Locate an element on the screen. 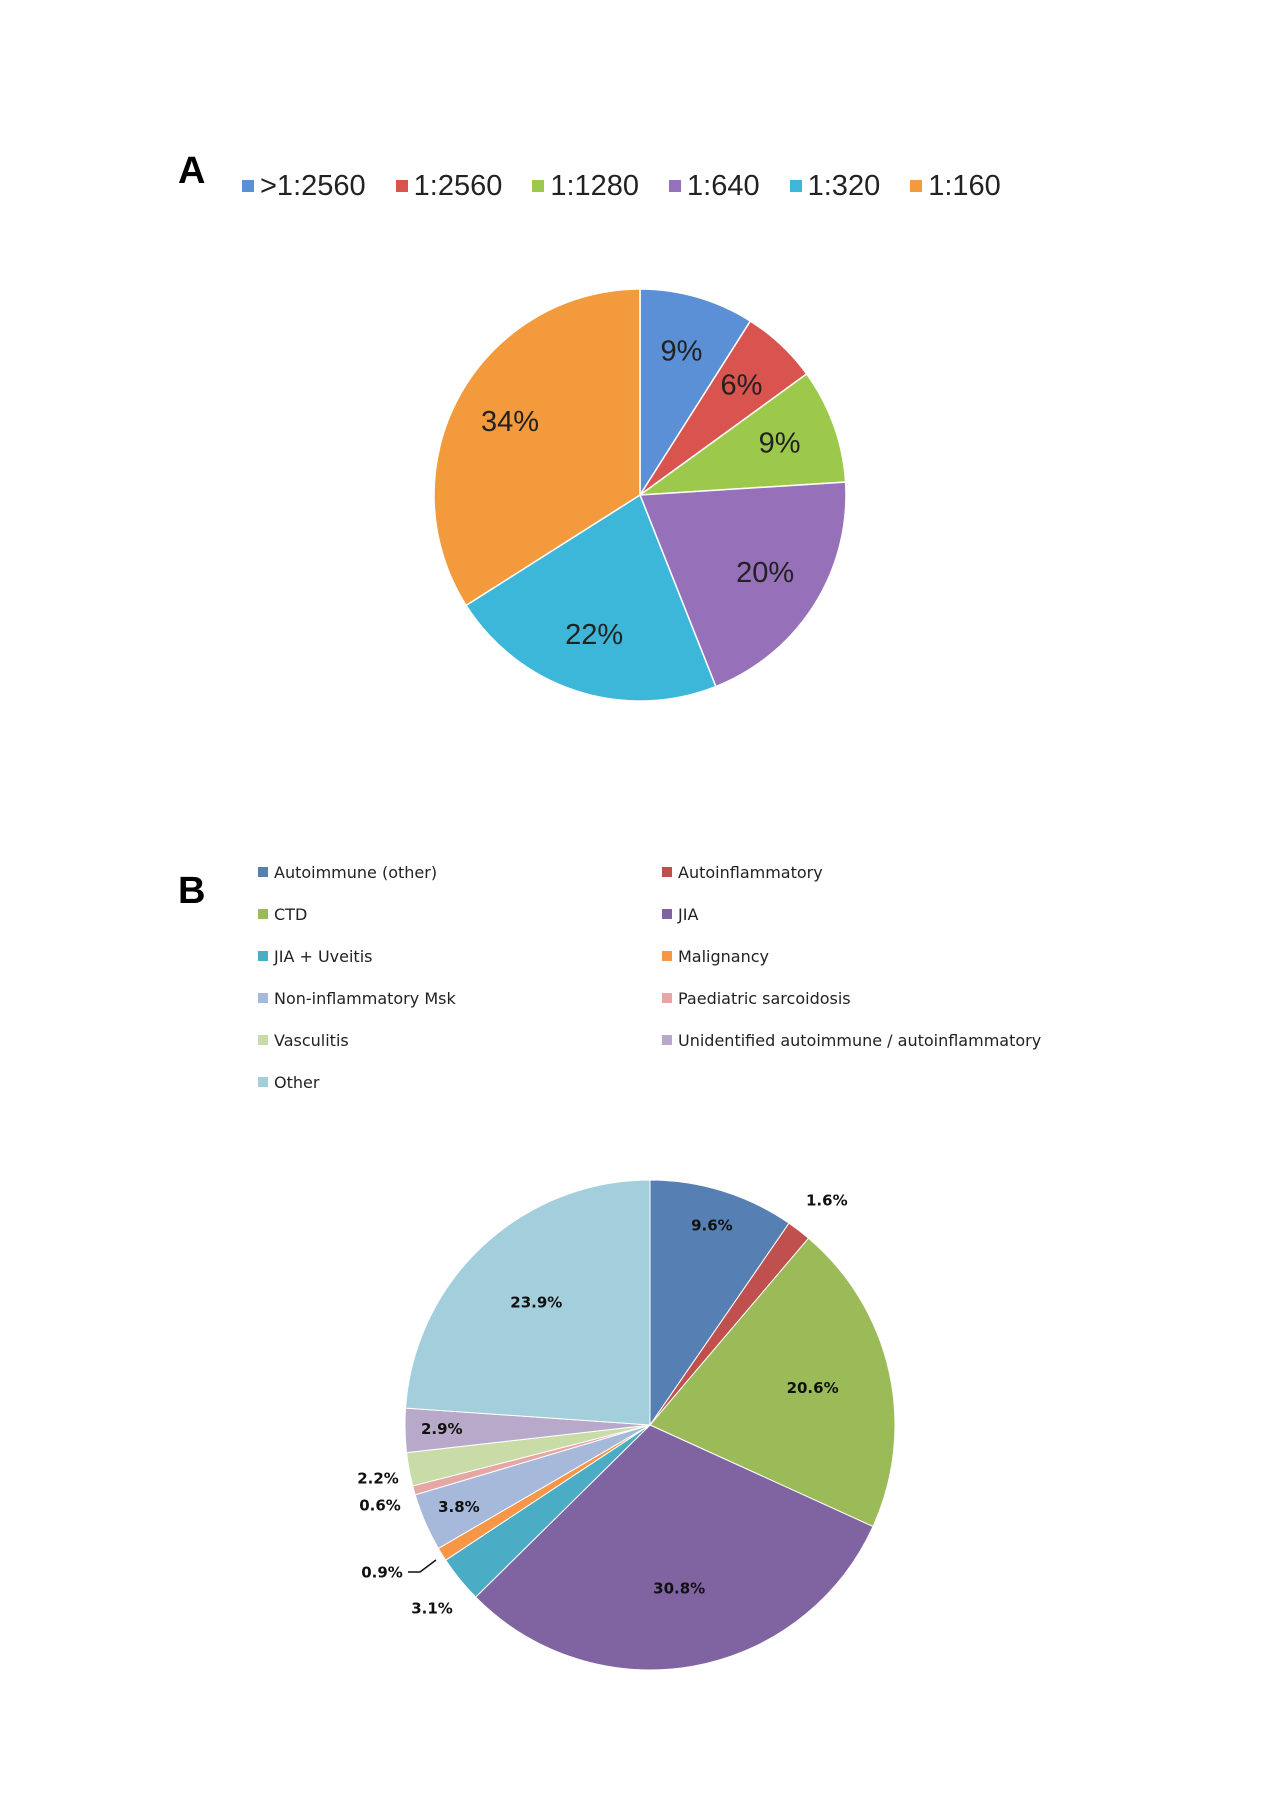  data-label-ctd: 20.6% is located at coordinates (813, 1388).